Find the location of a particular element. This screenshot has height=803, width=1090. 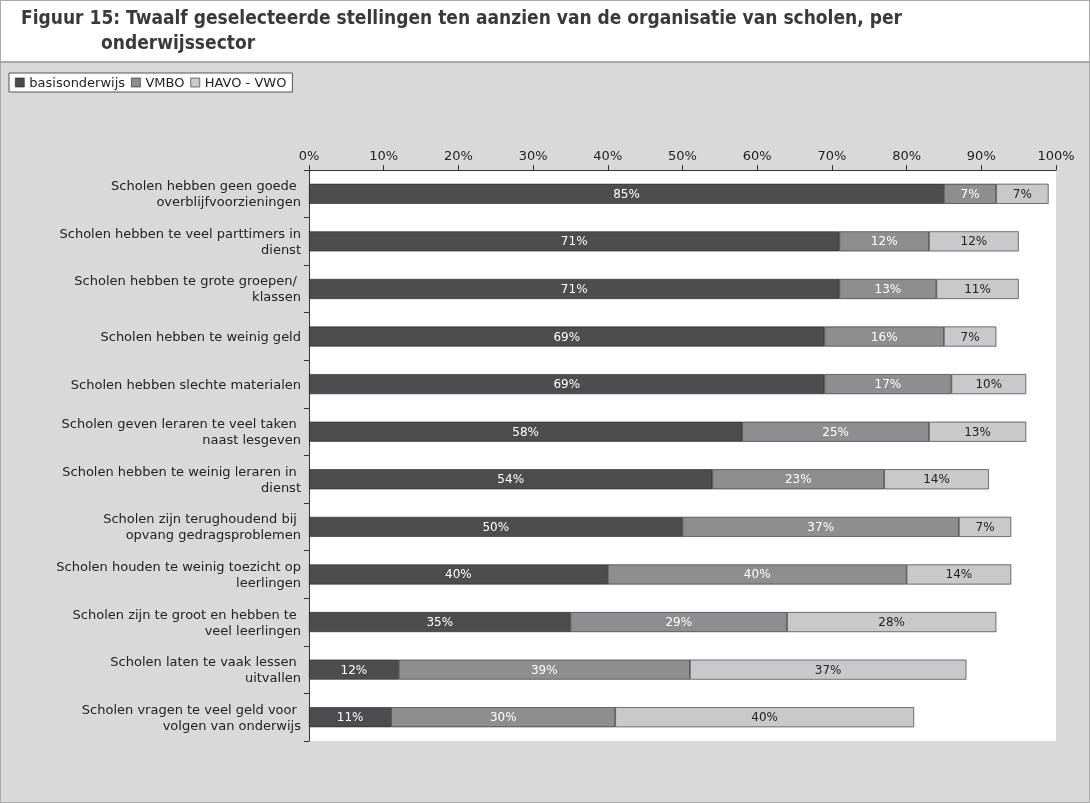

y-tick-label: Scholen hebben te weinig geld is located at coordinates (200, 337).